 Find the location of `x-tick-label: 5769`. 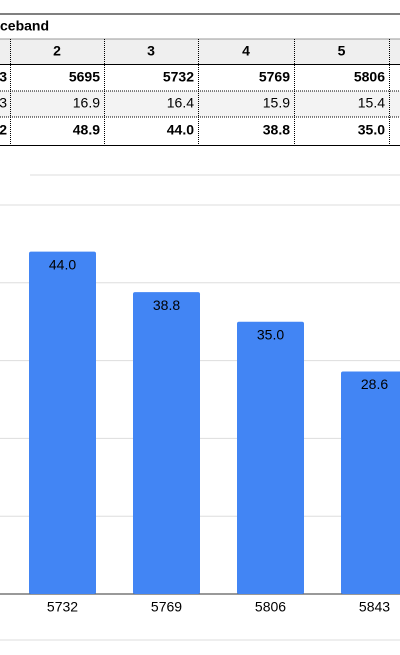

x-tick-label: 5769 is located at coordinates (166, 607).